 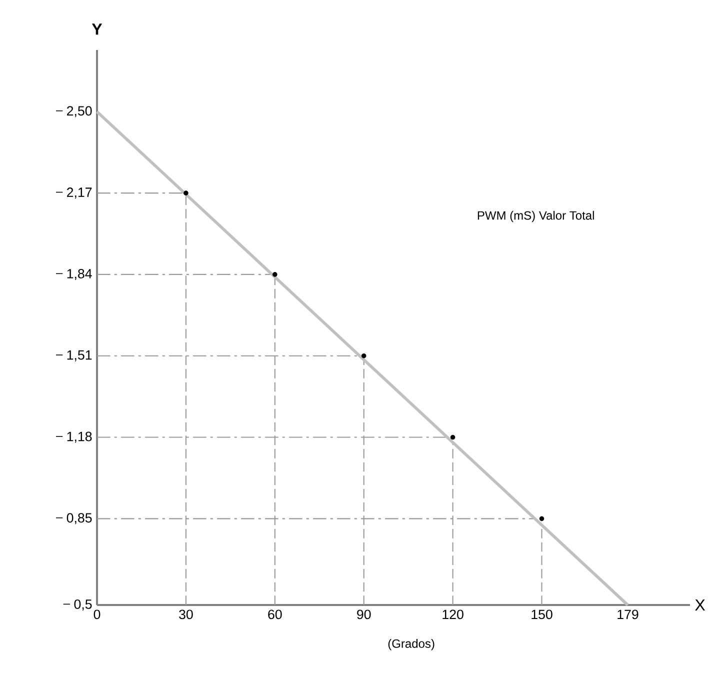 I want to click on x-tick-label: 30, so click(x=186, y=615).